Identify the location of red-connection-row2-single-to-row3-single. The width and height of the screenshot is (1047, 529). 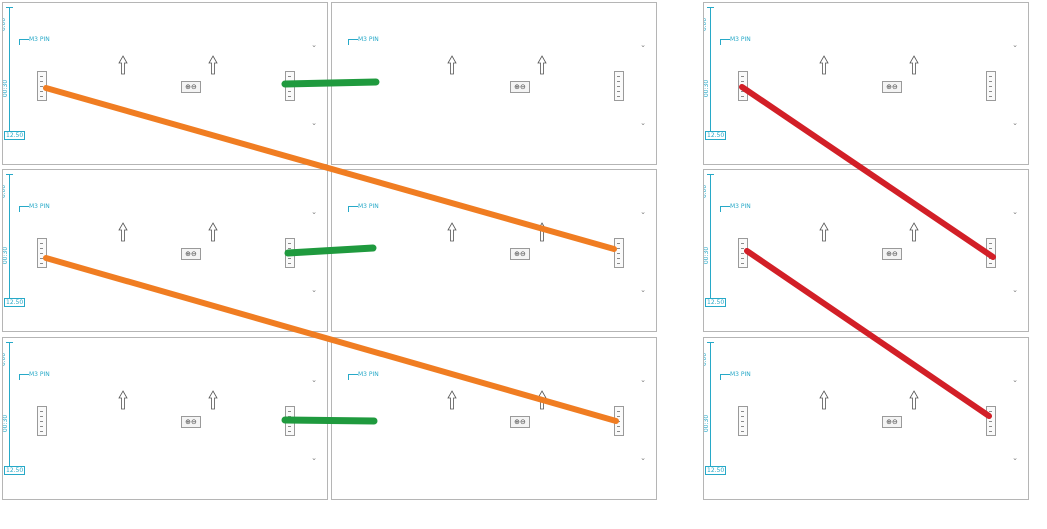
(868, 333).